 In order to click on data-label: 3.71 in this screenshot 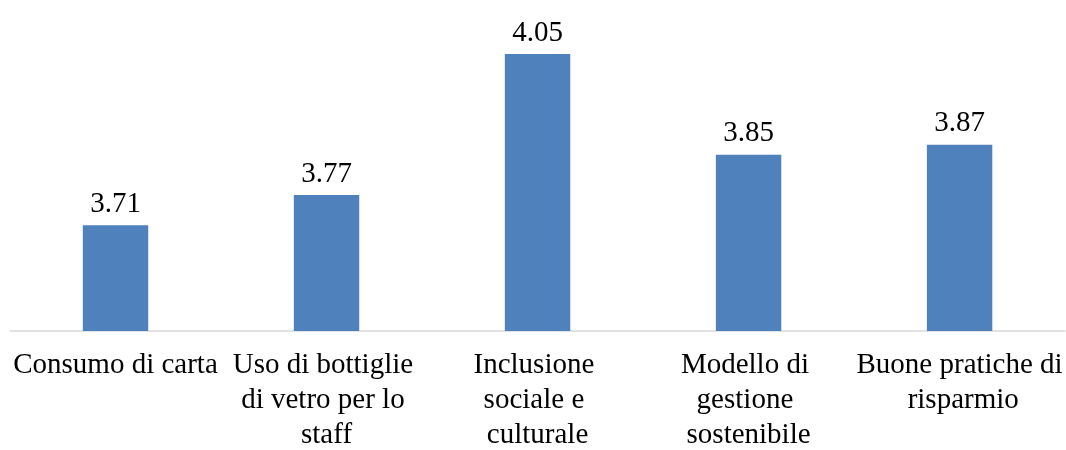, I will do `click(115, 201)`.